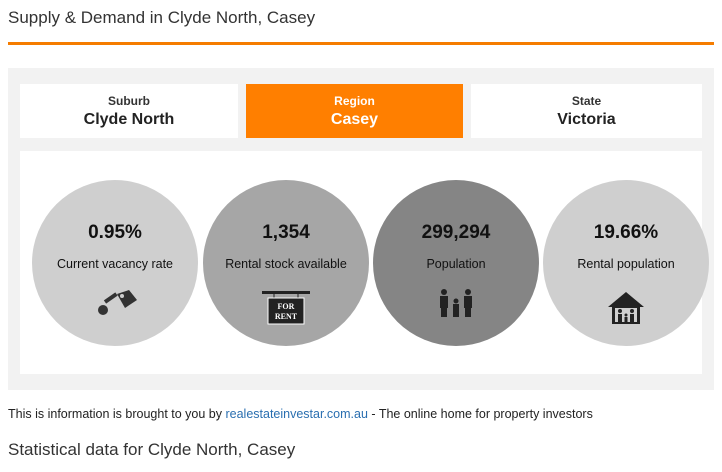 This screenshot has width=722, height=472. I want to click on section-title: Statistical data for Clyde North, Casey, so click(152, 449).